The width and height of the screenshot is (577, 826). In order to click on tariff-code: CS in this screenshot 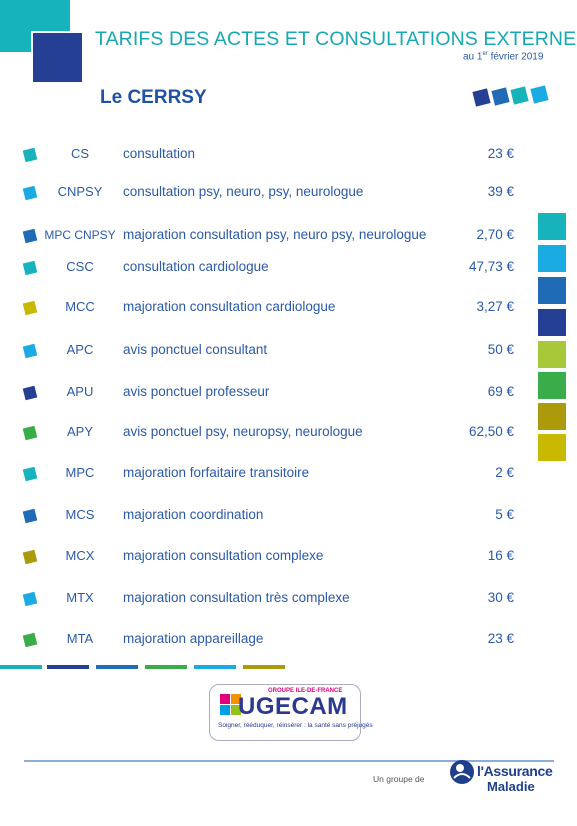, I will do `click(80, 153)`.